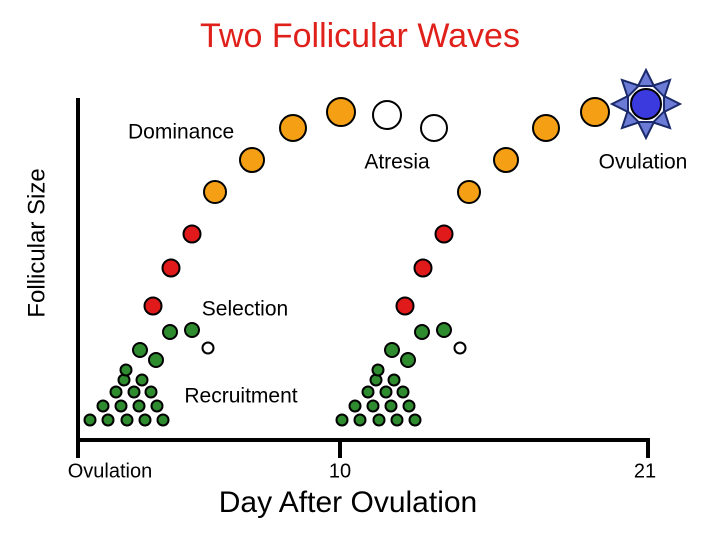 The height and width of the screenshot is (540, 720). Describe the element at coordinates (348, 502) in the screenshot. I see `x-axis-label: Day After Ovulation` at that location.